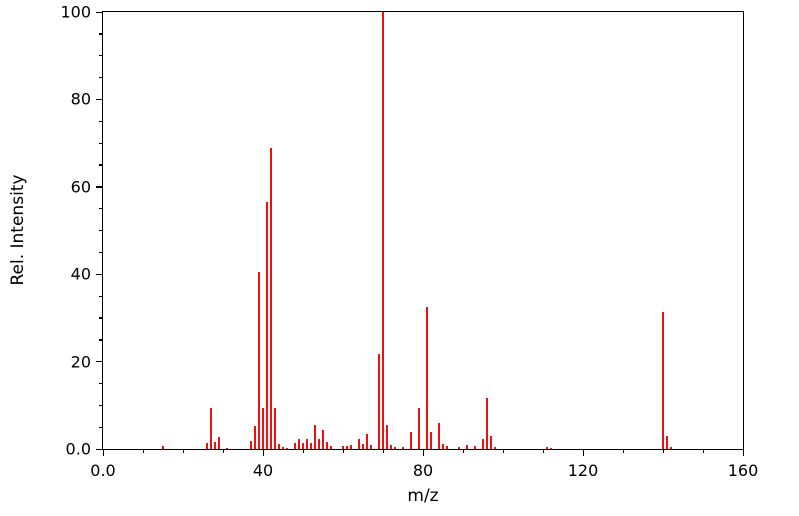 The width and height of the screenshot is (799, 516). Describe the element at coordinates (423, 470) in the screenshot. I see `x-tick-label: 80` at that location.